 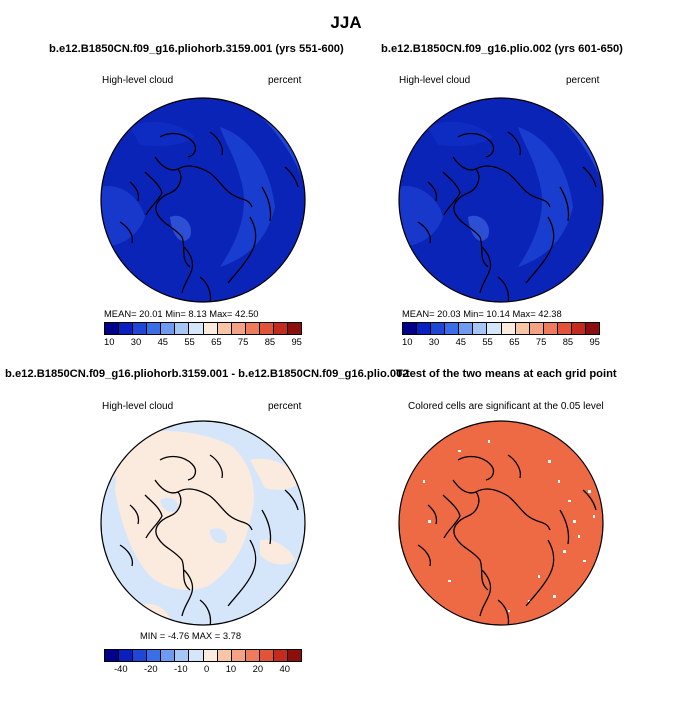 What do you see at coordinates (181, 668) in the screenshot?
I see `colorbar-tick-label: -10` at bounding box center [181, 668].